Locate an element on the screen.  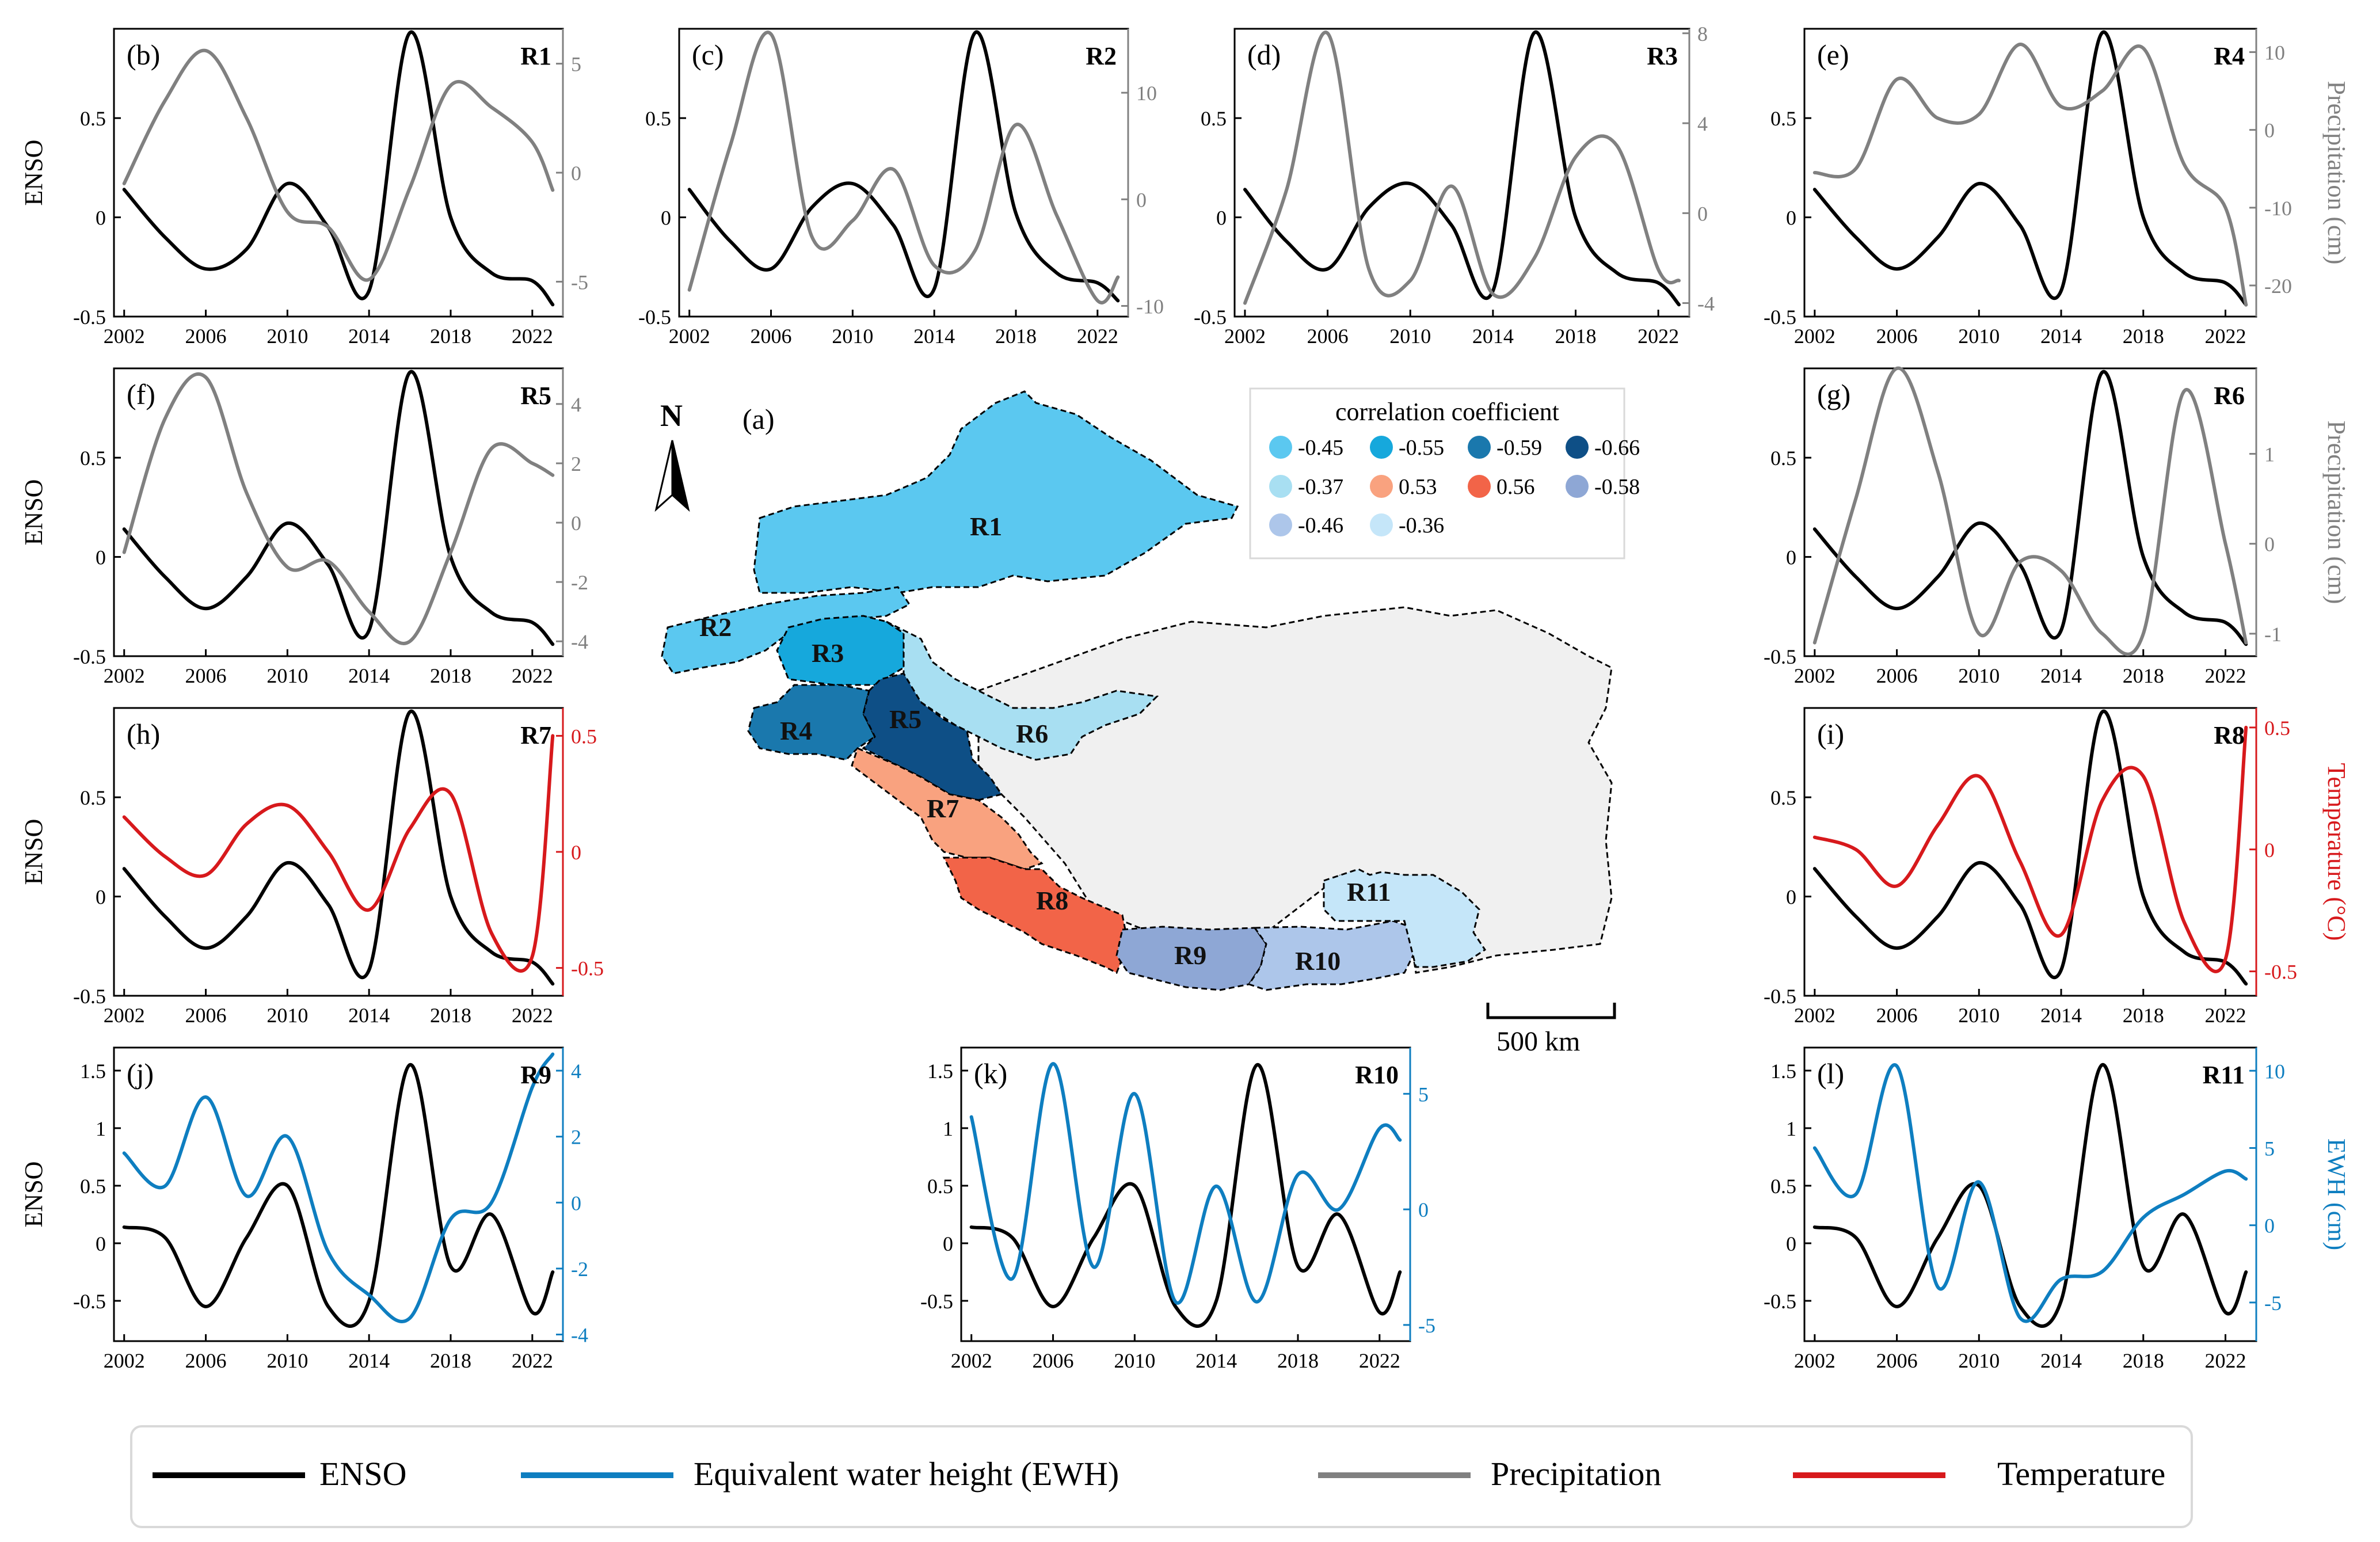
y2-axis-label: EWH (cm) is located at coordinates (2337, 1194).